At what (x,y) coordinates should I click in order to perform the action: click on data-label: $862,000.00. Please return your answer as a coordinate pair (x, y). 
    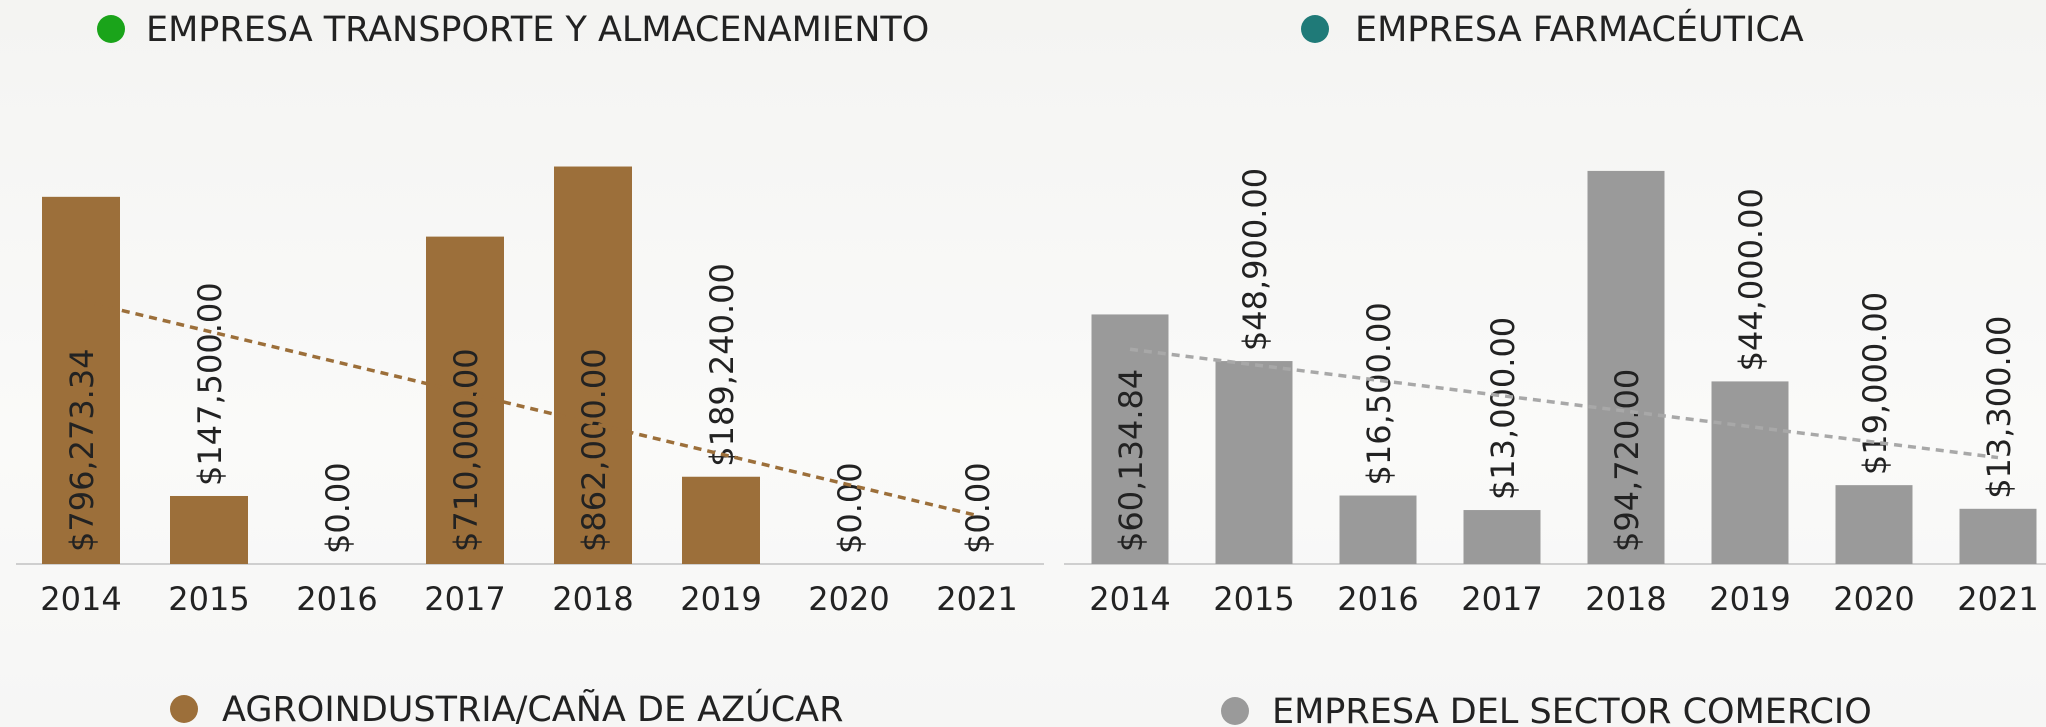
    Looking at the image, I should click on (594, 450).